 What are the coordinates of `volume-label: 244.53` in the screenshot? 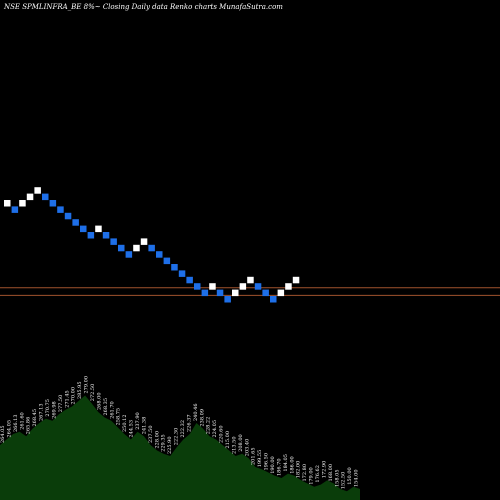 It's located at (132, 429).